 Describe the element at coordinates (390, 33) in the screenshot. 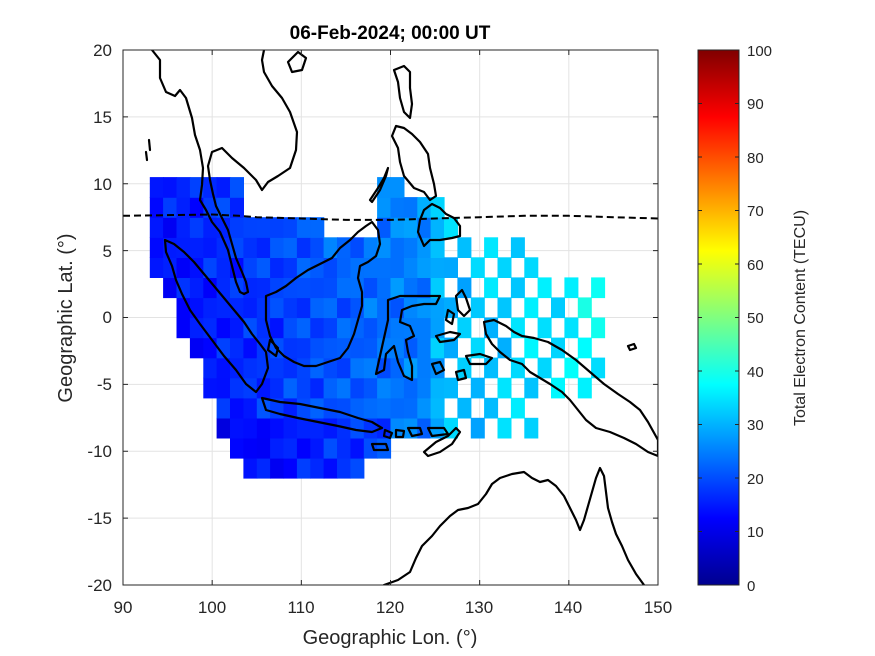

I see `chart-title: 06-Feb-2024; 00:00 UT` at that location.